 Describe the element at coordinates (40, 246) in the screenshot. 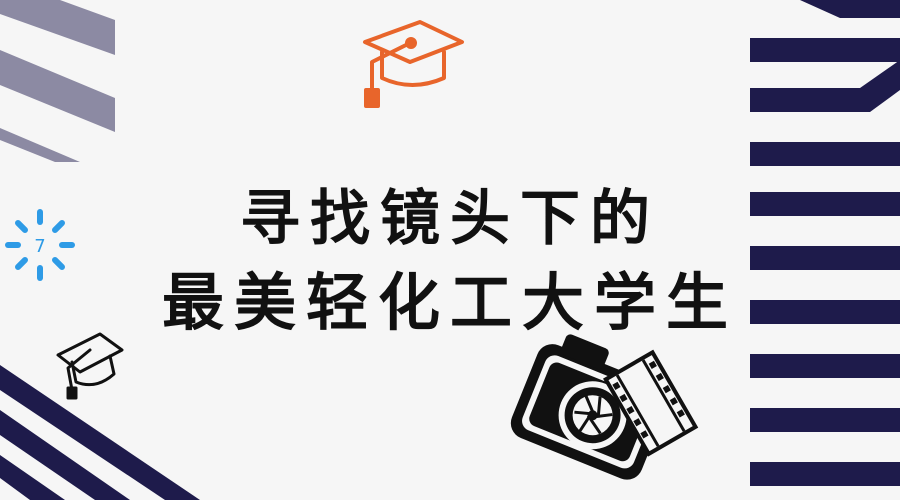

I see `badge-number: 7` at that location.